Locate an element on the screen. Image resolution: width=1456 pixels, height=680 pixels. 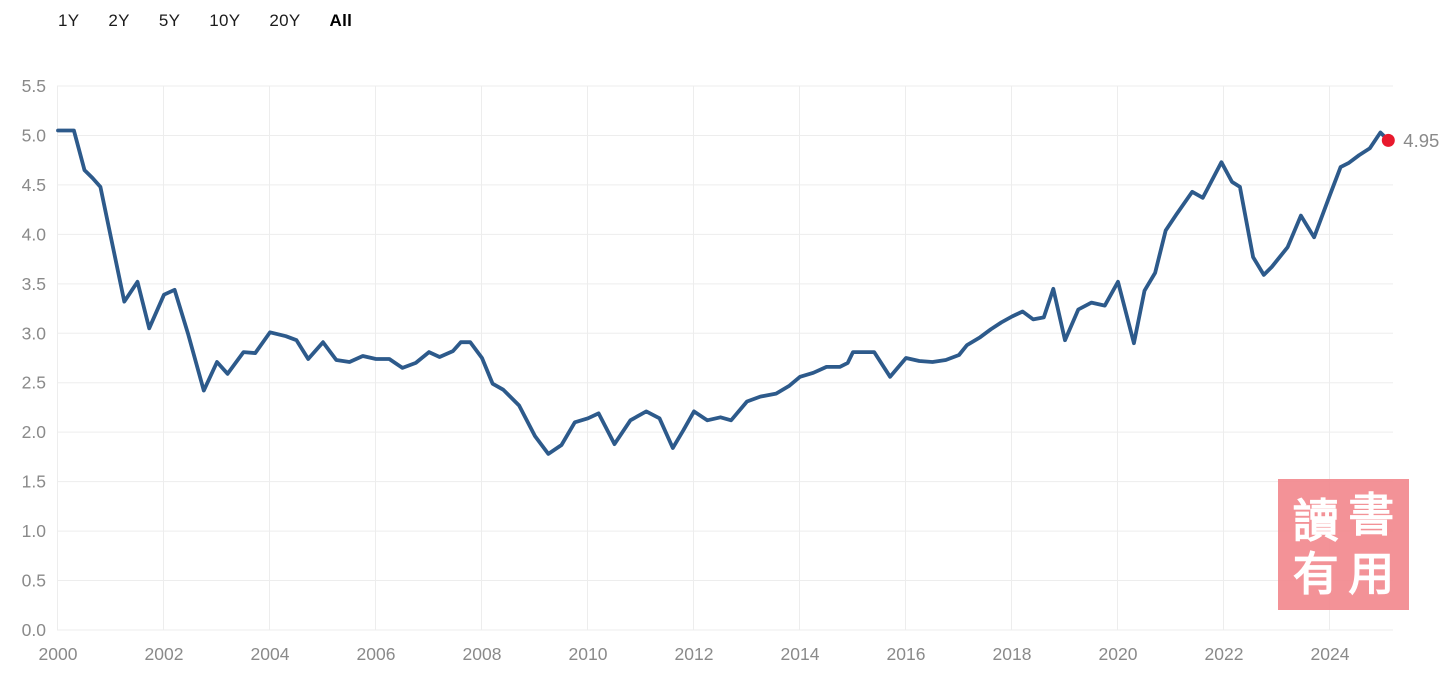
y-axis-tick-label: 5.0 is located at coordinates (34, 135).